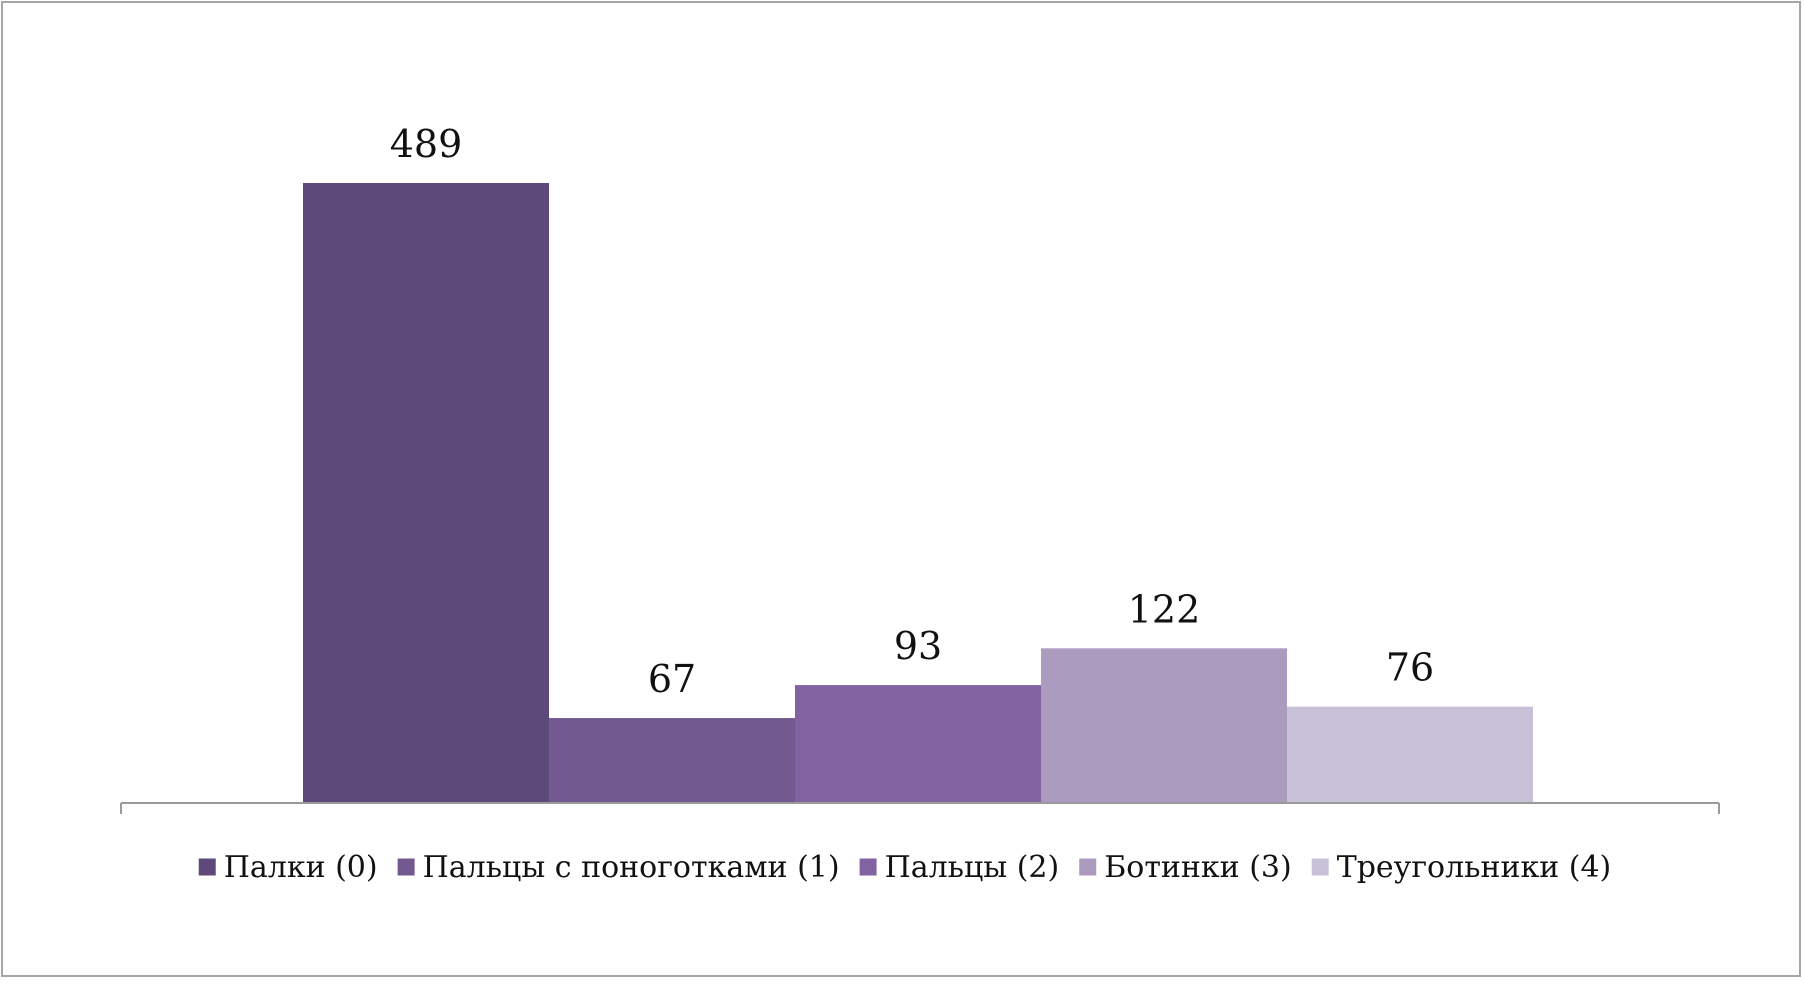 The height and width of the screenshot is (983, 1804). What do you see at coordinates (1410, 668) in the screenshot?
I see `value-label-4: 76` at bounding box center [1410, 668].